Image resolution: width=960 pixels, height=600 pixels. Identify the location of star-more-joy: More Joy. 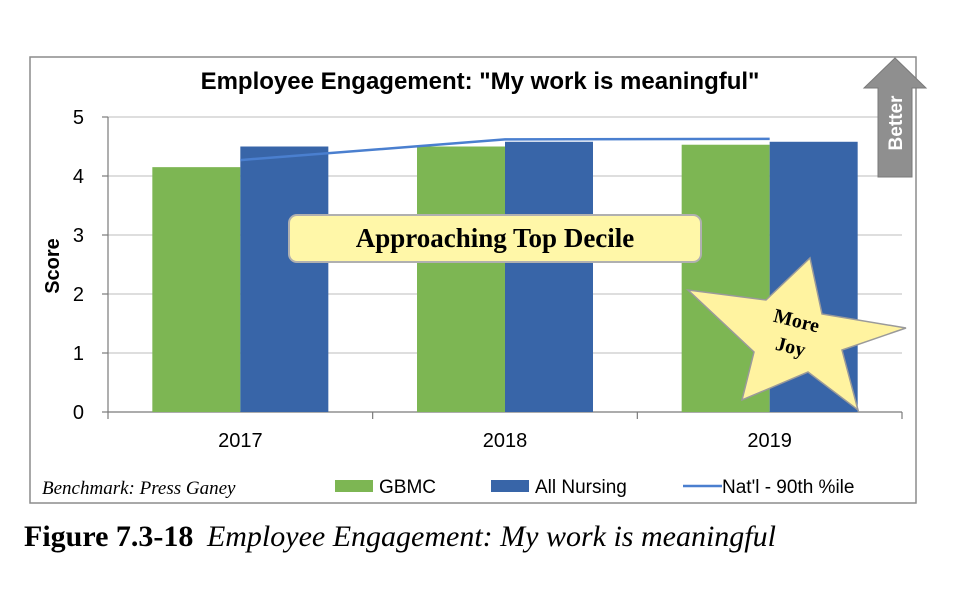
(796, 334).